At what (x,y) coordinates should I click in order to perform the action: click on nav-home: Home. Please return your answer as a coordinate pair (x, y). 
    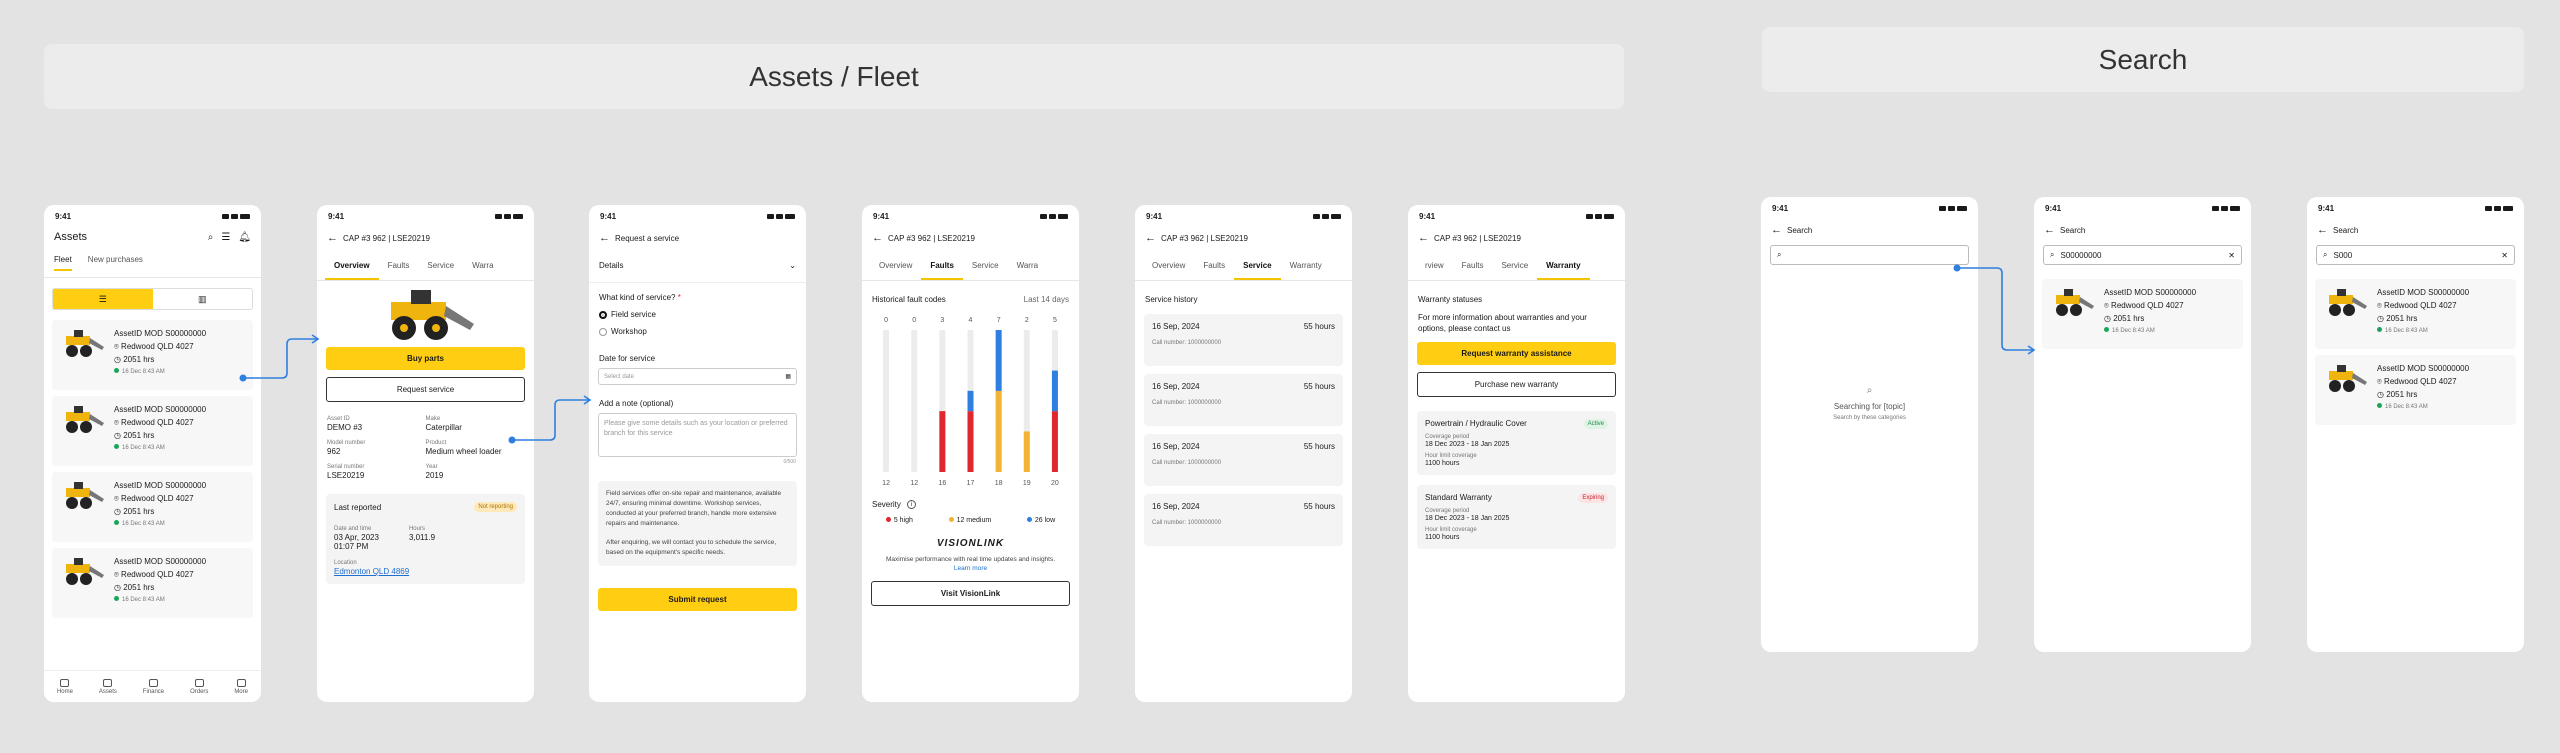
    Looking at the image, I should click on (65, 686).